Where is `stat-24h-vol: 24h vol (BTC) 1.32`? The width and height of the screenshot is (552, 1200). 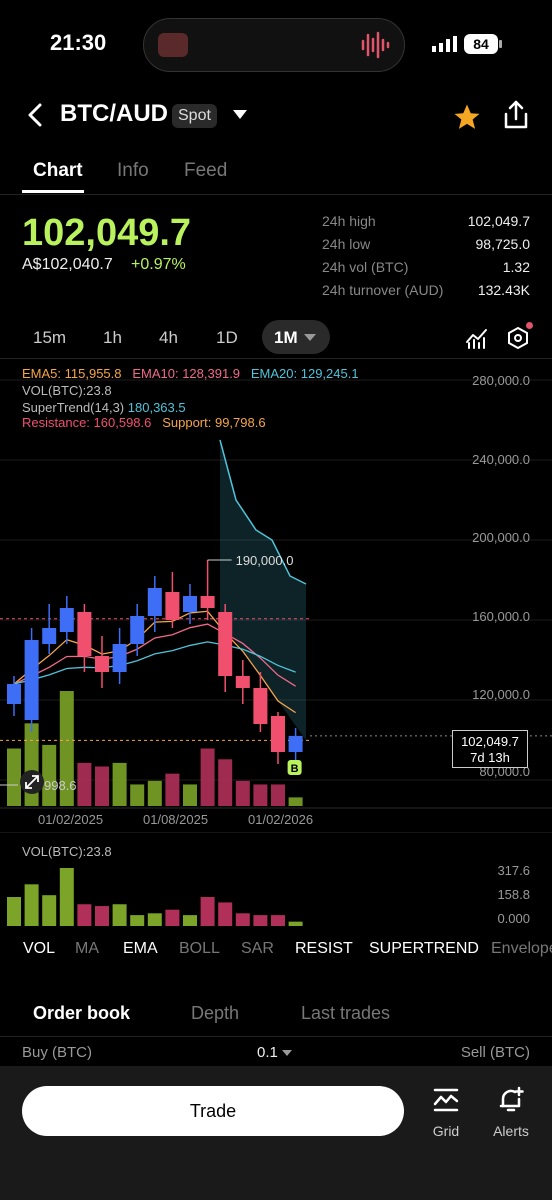 stat-24h-vol: 24h vol (BTC) 1.32 is located at coordinates (426, 270).